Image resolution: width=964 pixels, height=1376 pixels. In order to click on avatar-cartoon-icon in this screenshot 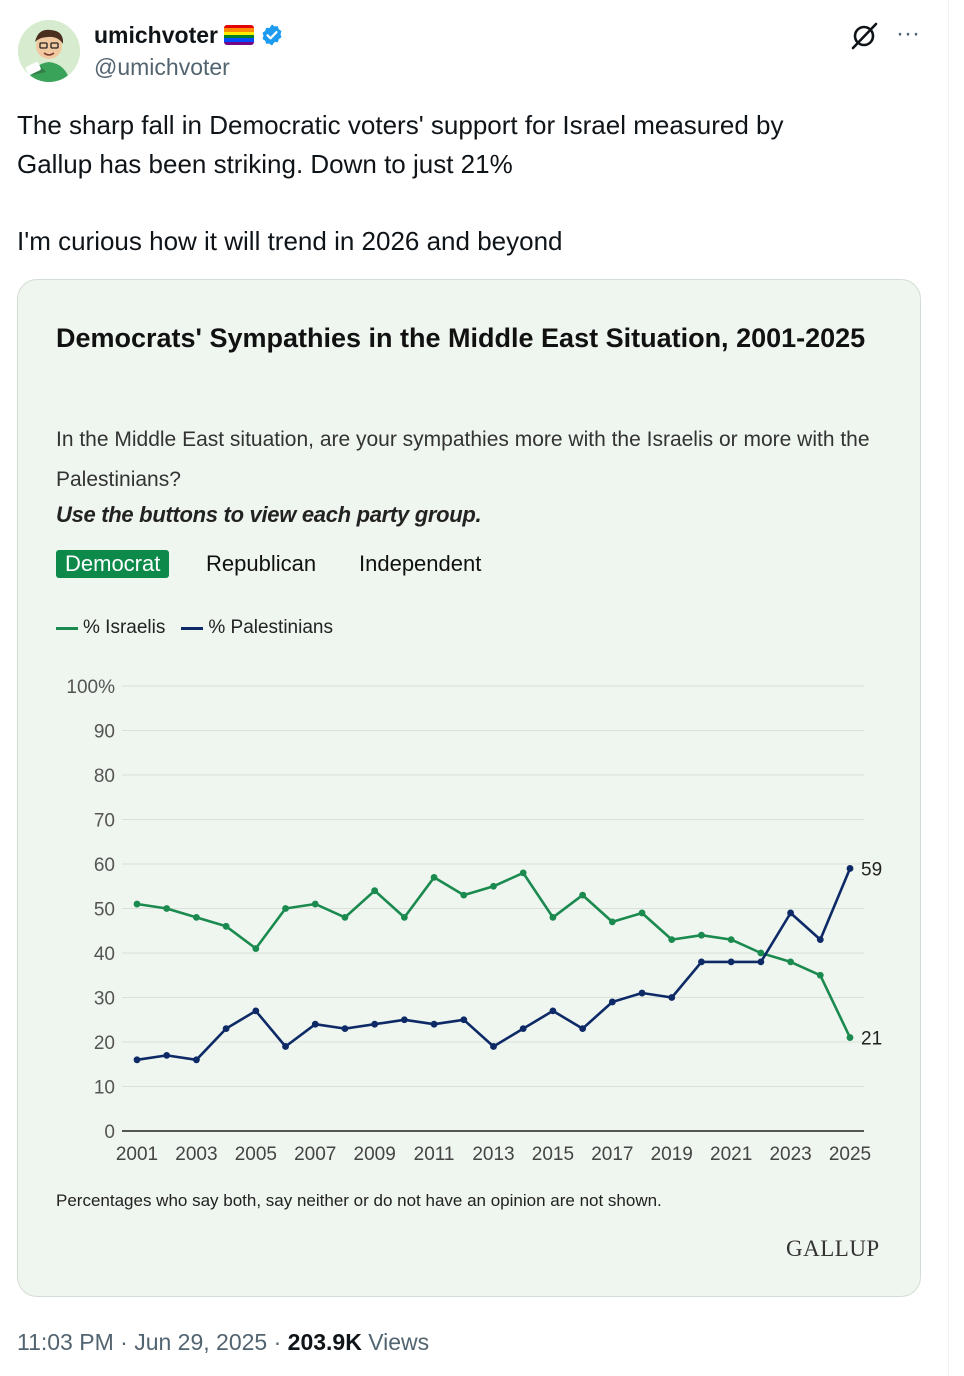, I will do `click(49, 51)`.